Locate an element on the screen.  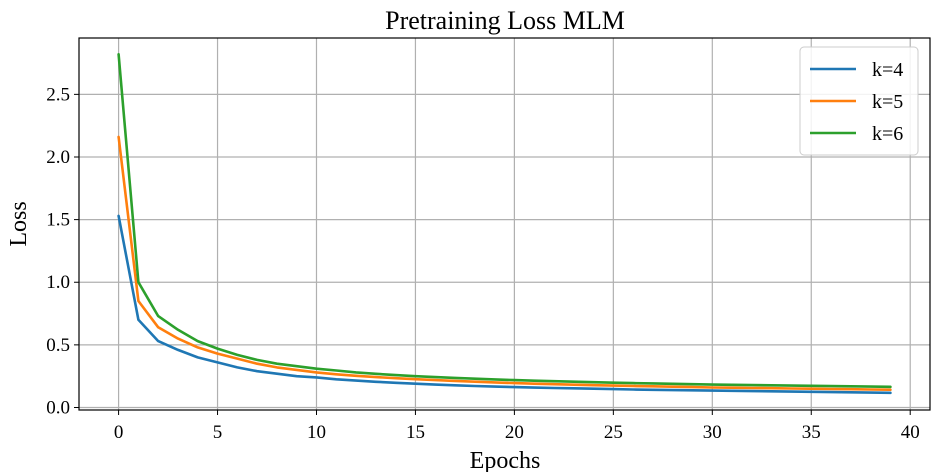
legend: k=4 k=5 k=6 is located at coordinates (859, 101).